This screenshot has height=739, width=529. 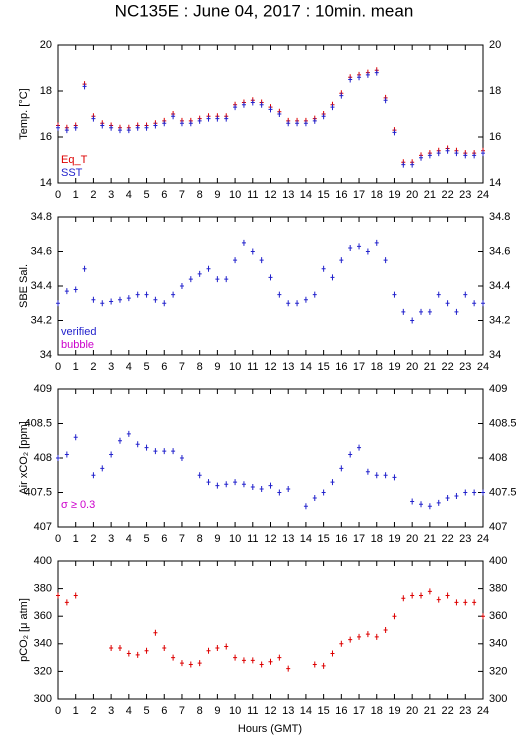 I want to click on x-tick-label: 4, so click(x=129, y=195).